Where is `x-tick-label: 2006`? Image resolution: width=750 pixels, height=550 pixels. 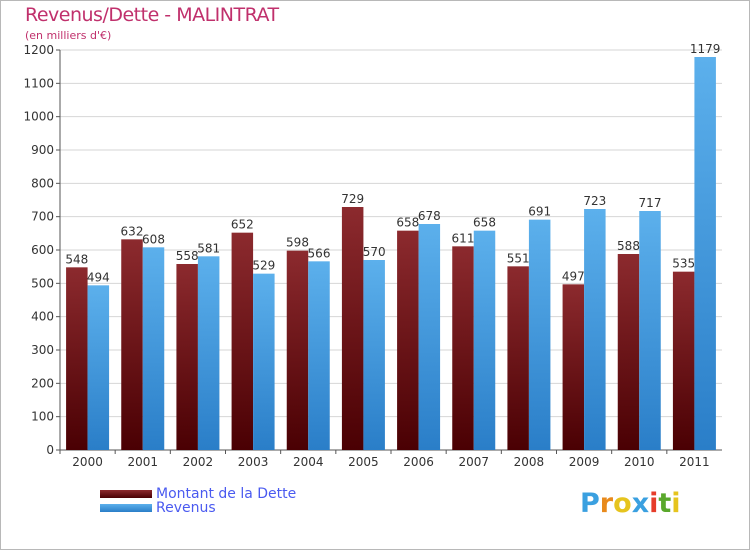
x-tick-label: 2006 is located at coordinates (418, 462).